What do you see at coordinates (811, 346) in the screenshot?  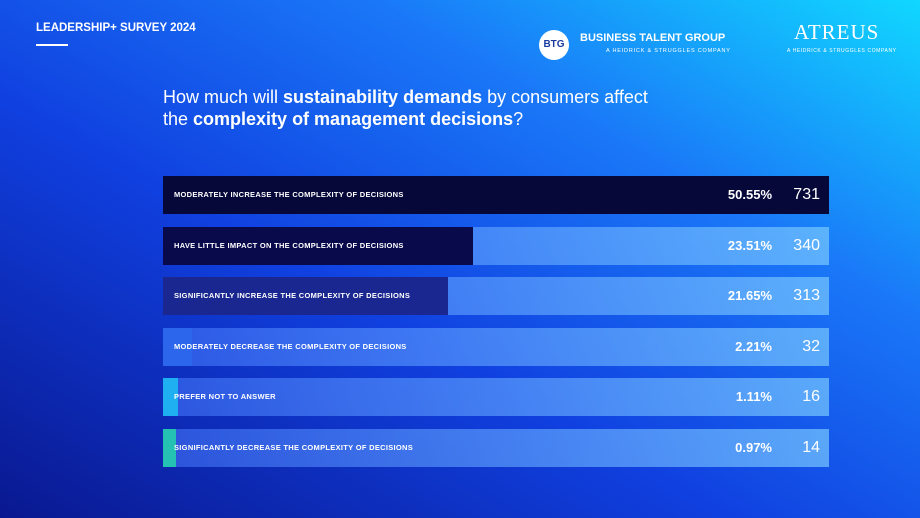 I see `count-label: 32` at bounding box center [811, 346].